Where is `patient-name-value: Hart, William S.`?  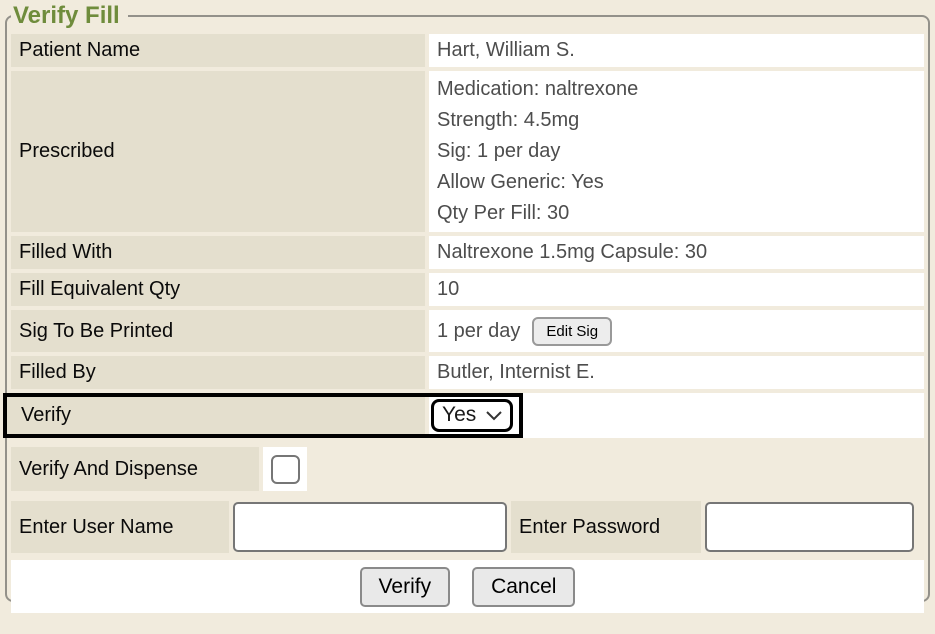
patient-name-value: Hart, William S. is located at coordinates (676, 50).